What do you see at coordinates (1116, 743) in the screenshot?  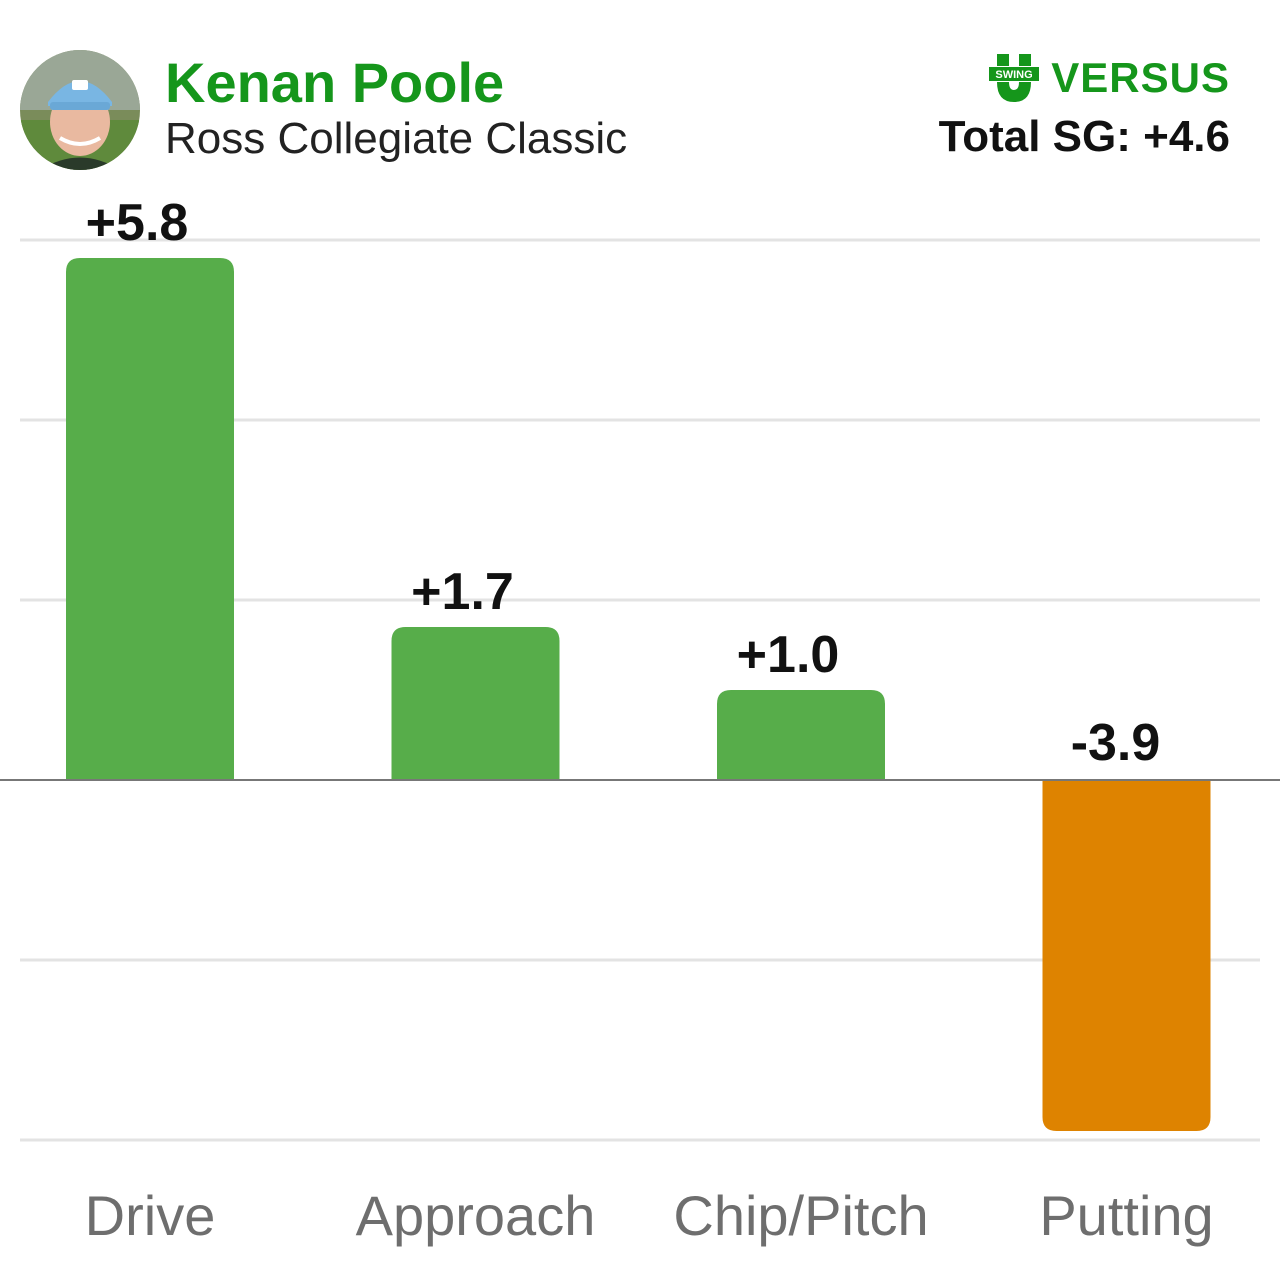 I see `value-label: -3.9` at bounding box center [1116, 743].